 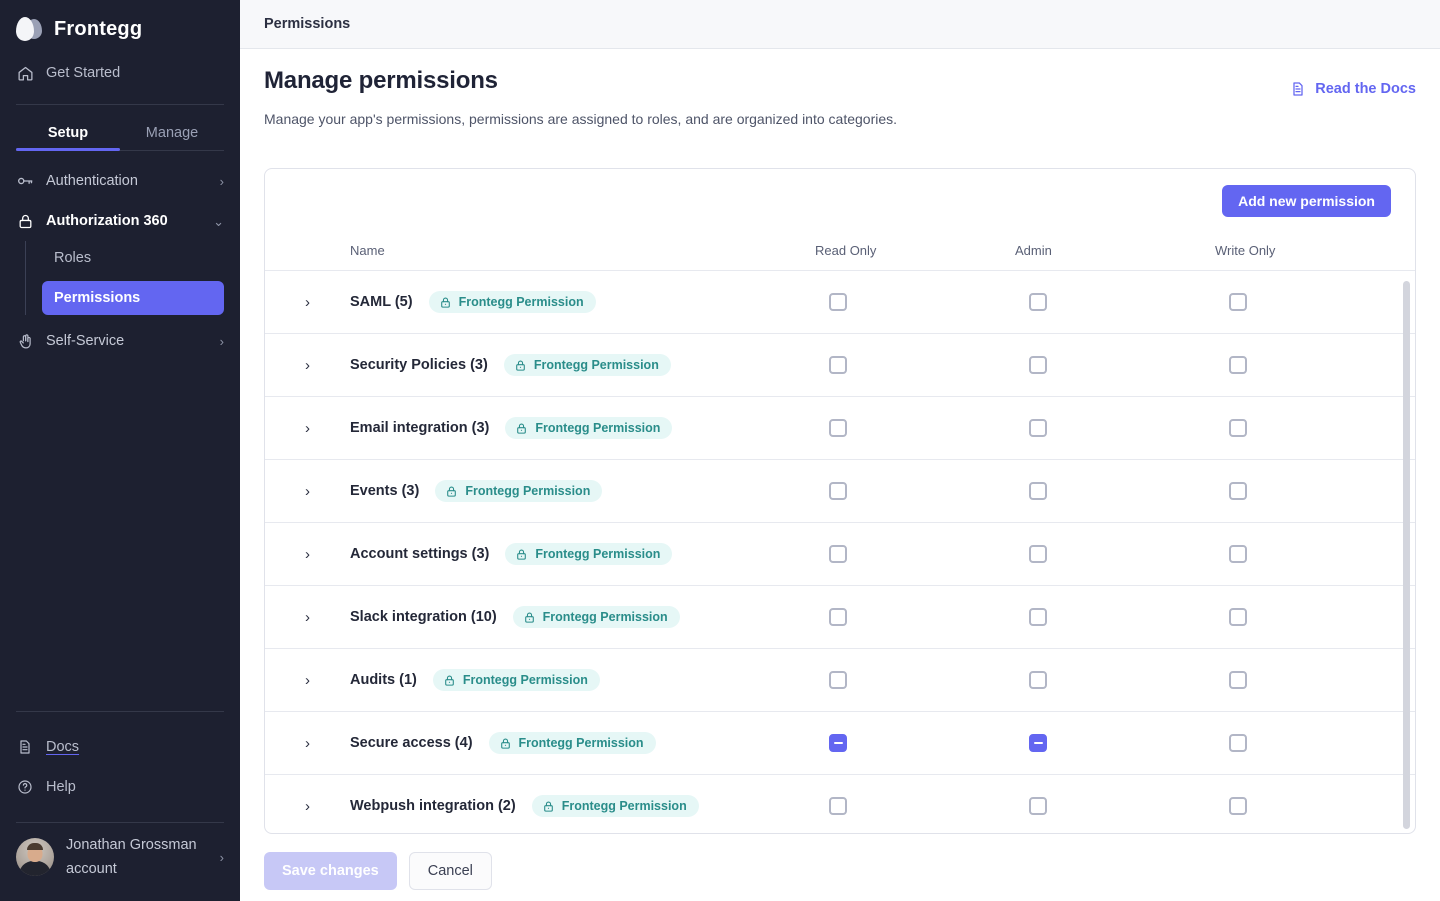 I want to click on page-title: Manage permissions, so click(x=381, y=80).